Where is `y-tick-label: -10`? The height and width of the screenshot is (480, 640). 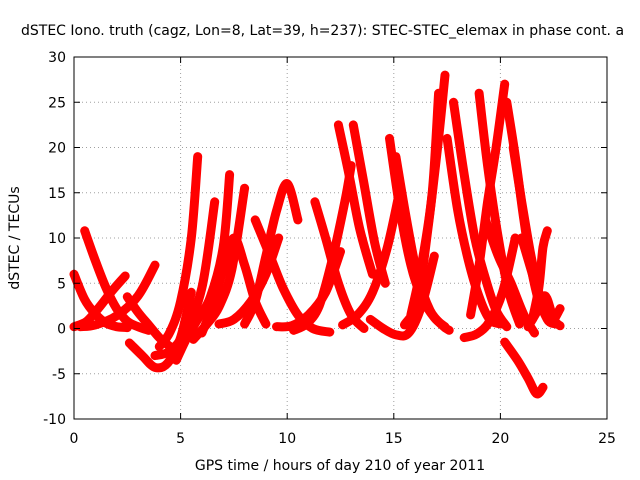 y-tick-label: -10 is located at coordinates (54, 420).